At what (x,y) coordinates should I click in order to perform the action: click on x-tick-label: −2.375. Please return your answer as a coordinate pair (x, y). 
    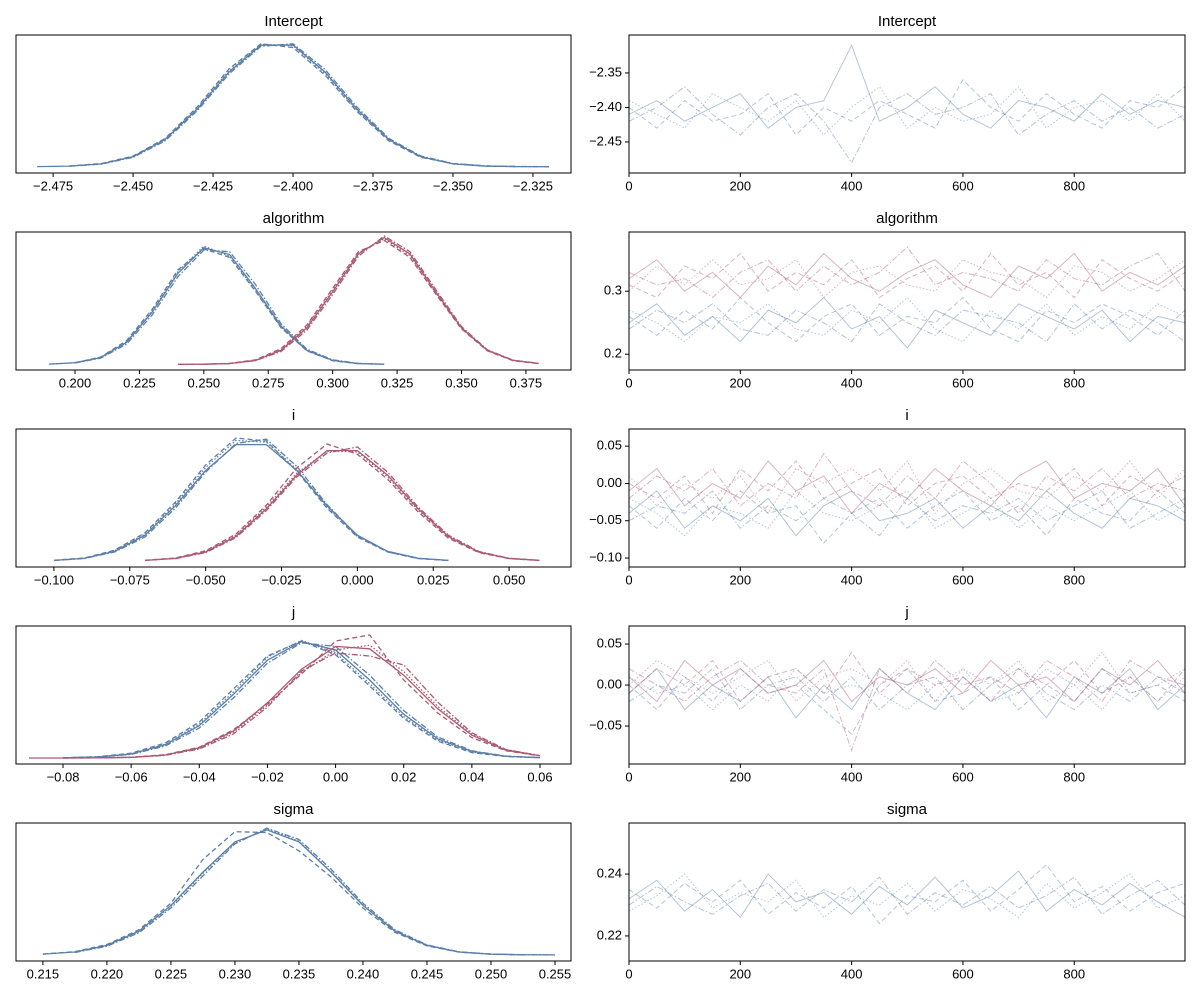
    Looking at the image, I should click on (373, 185).